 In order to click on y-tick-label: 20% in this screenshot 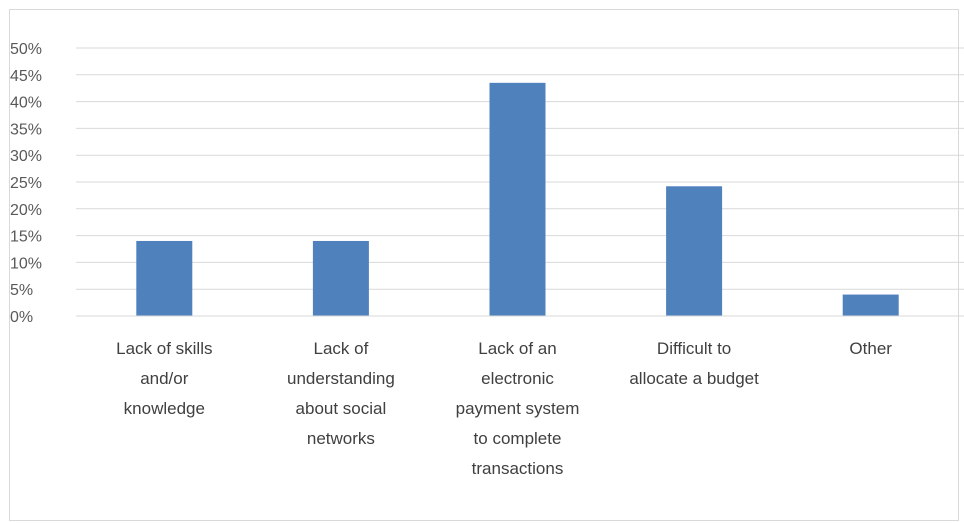, I will do `click(26, 210)`.